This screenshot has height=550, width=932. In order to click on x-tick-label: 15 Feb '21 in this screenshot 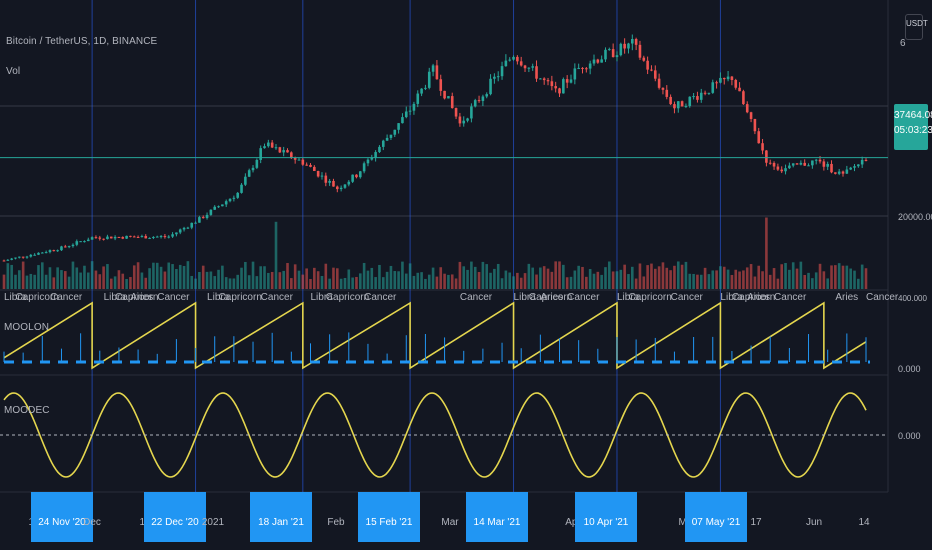, I will do `click(389, 522)`.